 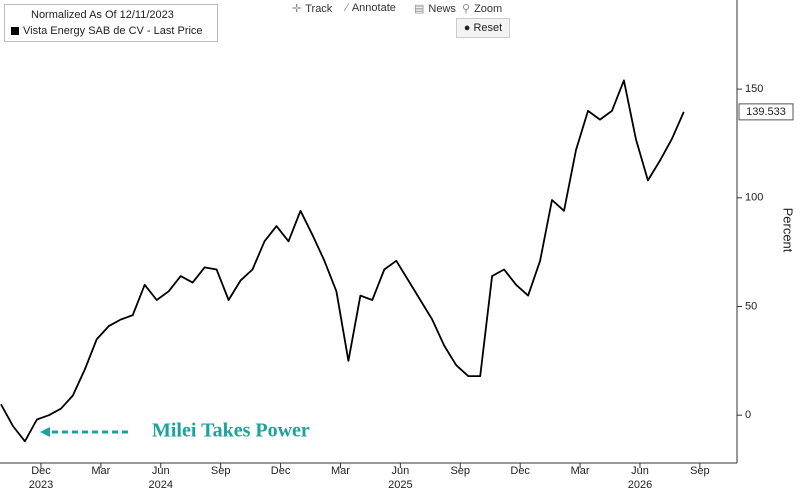 What do you see at coordinates (488, 28) in the screenshot?
I see `reset-label: Reset` at bounding box center [488, 28].